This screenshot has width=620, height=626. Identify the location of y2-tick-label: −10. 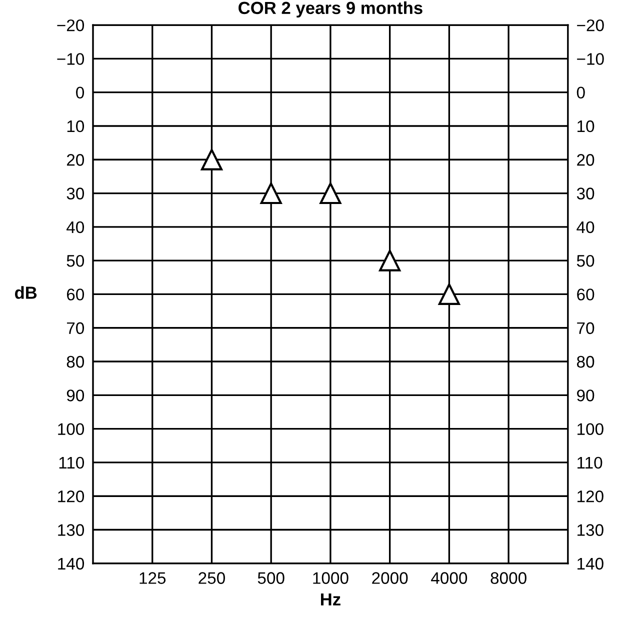
(590, 59).